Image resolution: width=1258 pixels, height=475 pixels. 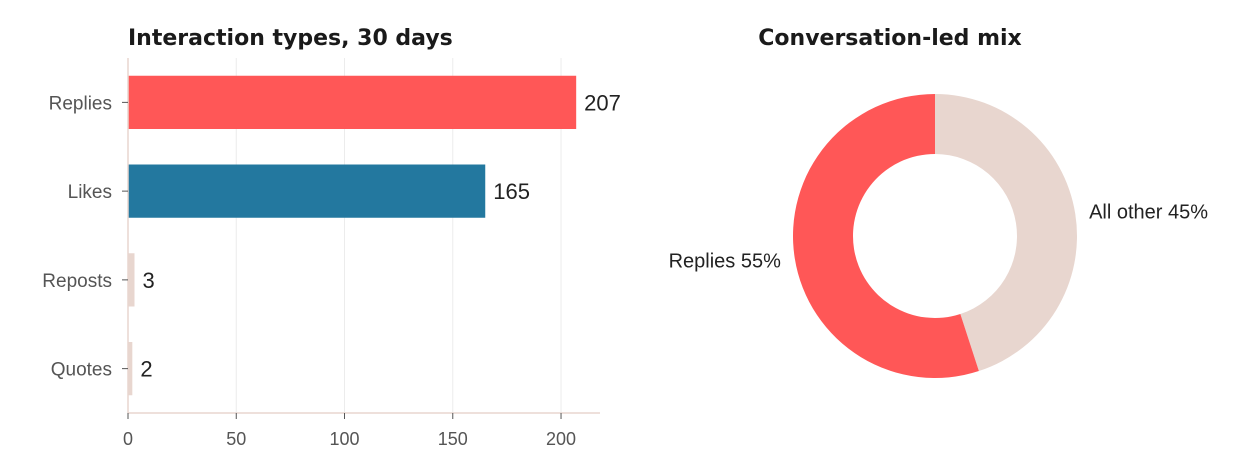 I want to click on x-tick-label: 0, so click(x=128, y=439).